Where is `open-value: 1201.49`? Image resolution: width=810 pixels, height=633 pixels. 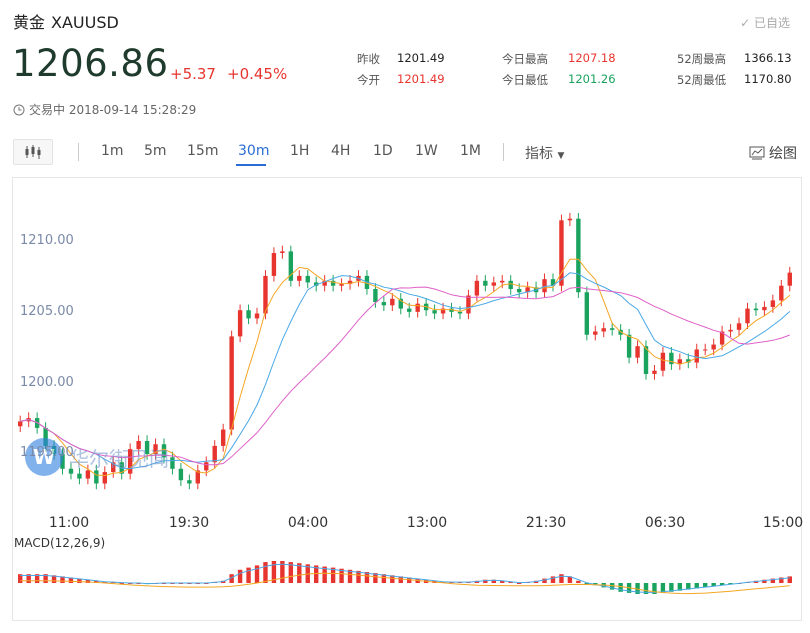
open-value: 1201.49 is located at coordinates (421, 79).